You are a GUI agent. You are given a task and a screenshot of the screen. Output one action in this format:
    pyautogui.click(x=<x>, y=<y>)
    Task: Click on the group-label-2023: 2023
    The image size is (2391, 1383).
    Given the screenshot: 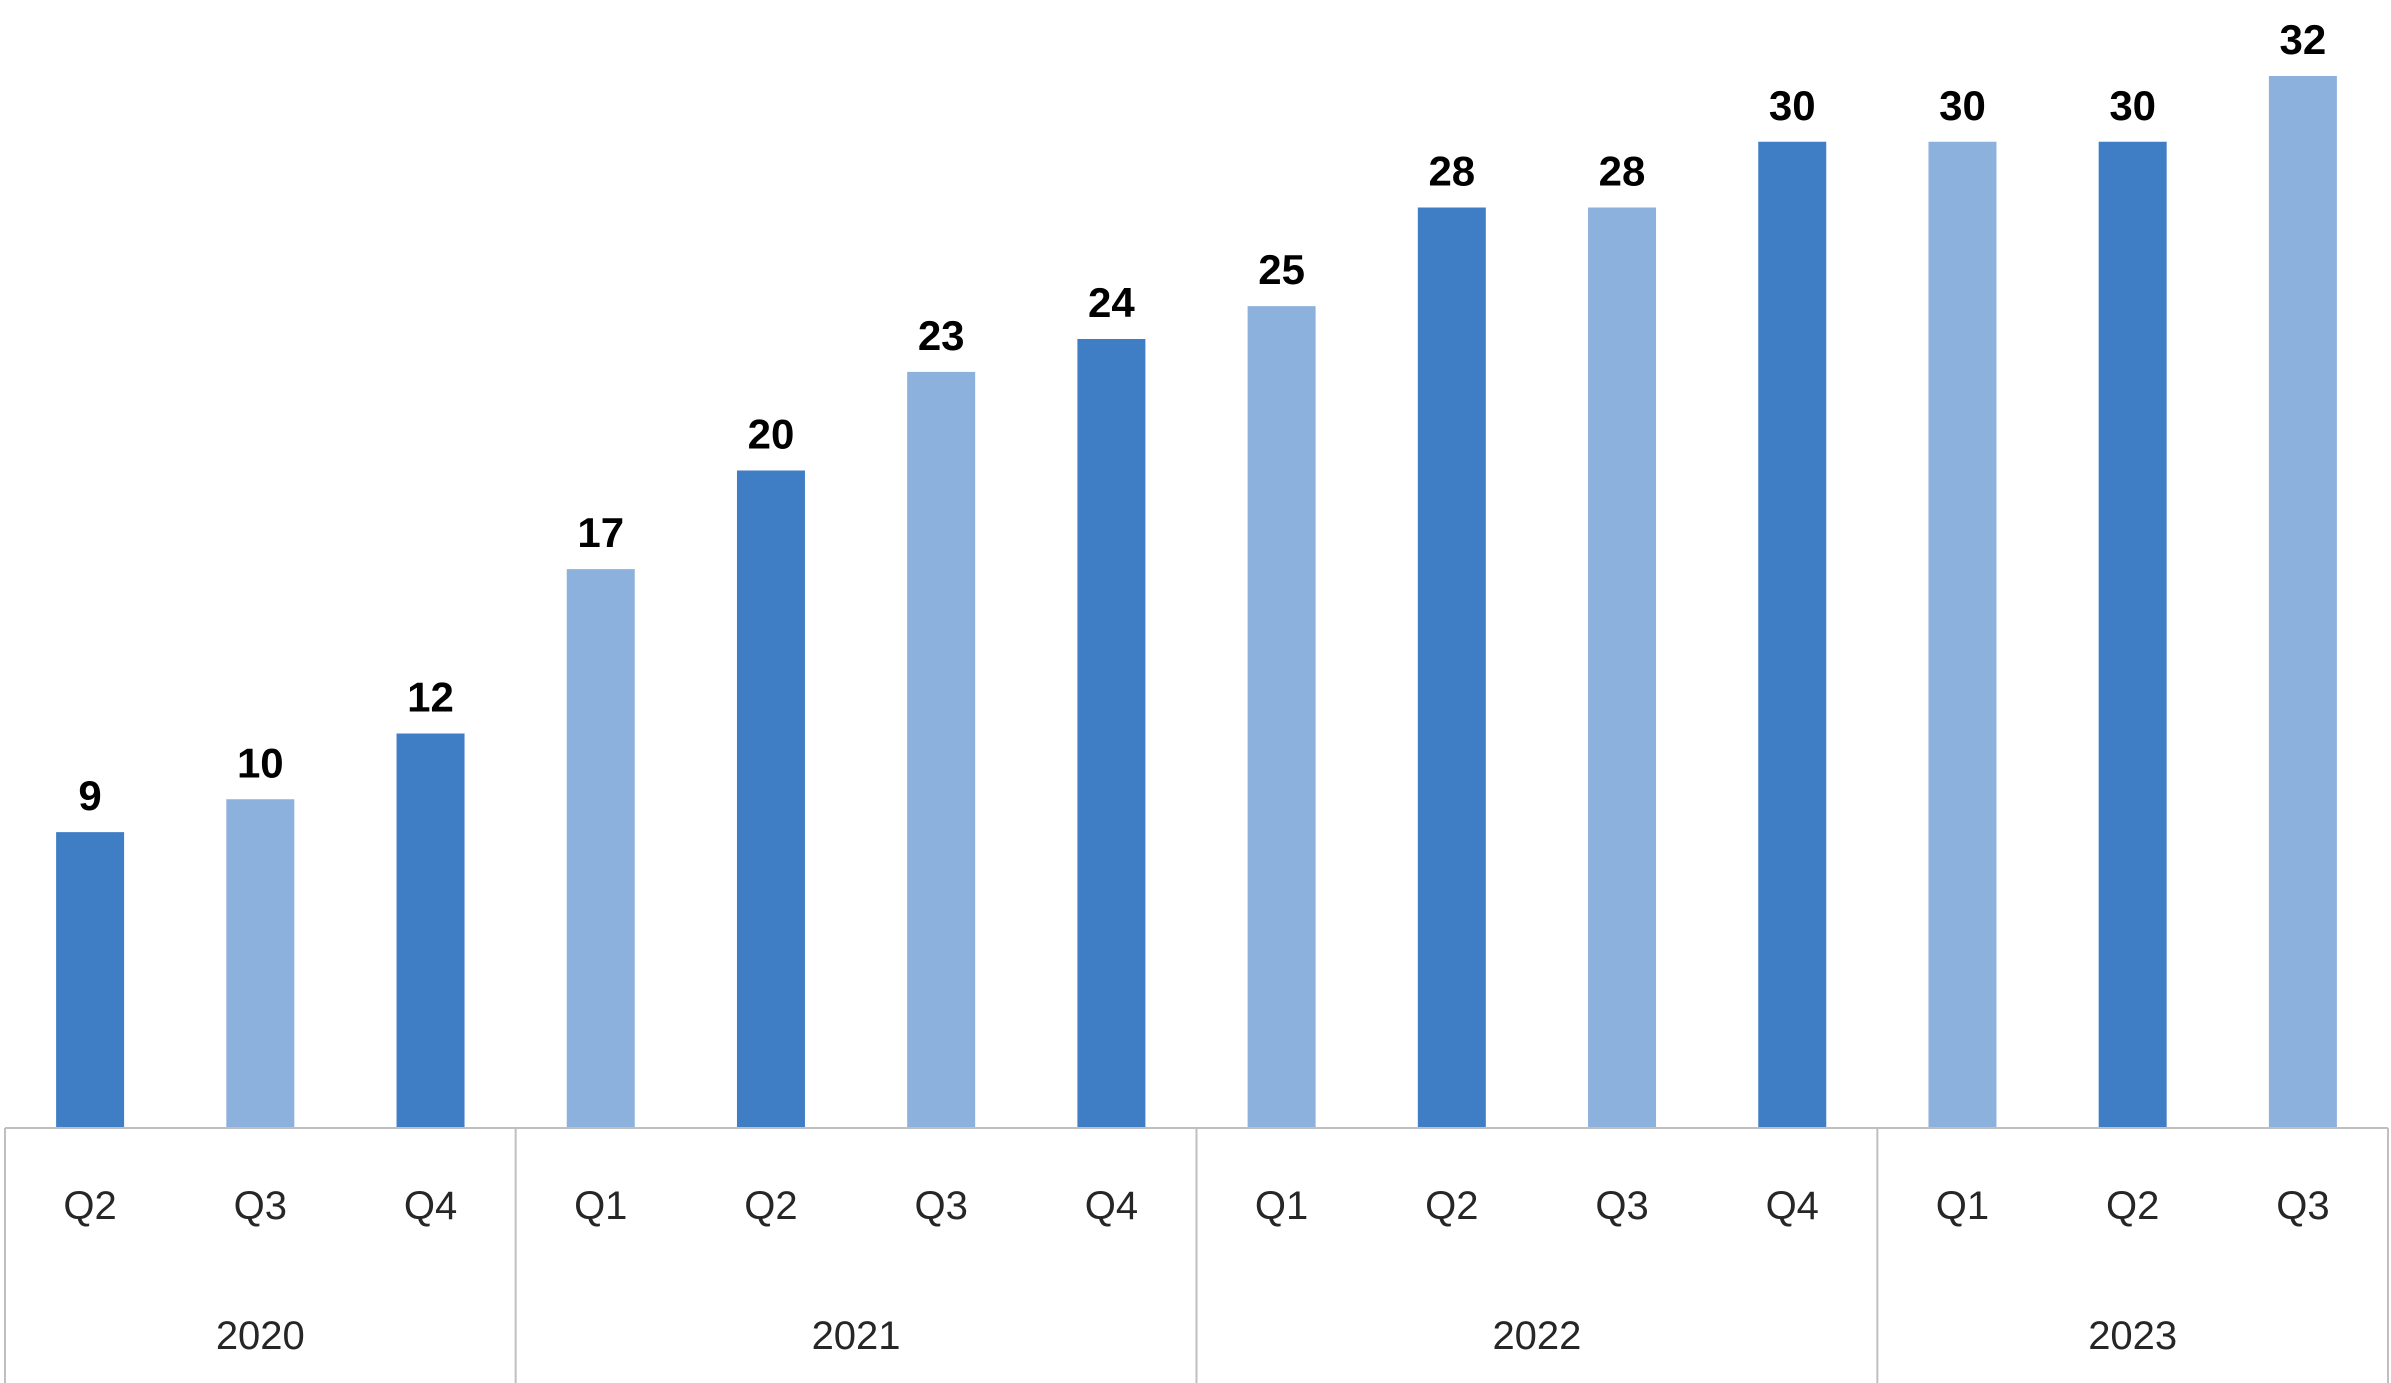 What is the action you would take?
    pyautogui.click(x=2132, y=1336)
    